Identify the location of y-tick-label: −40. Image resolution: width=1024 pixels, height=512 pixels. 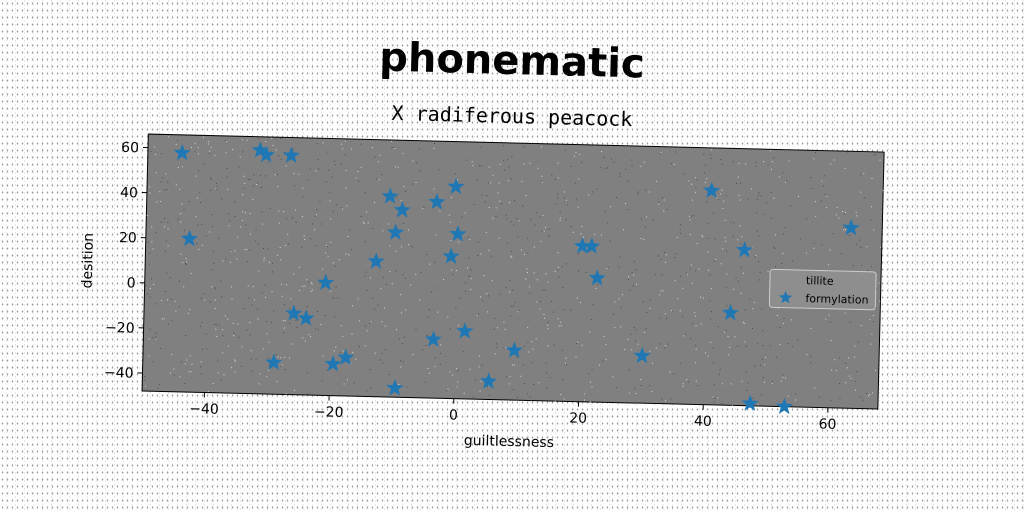
(119, 373).